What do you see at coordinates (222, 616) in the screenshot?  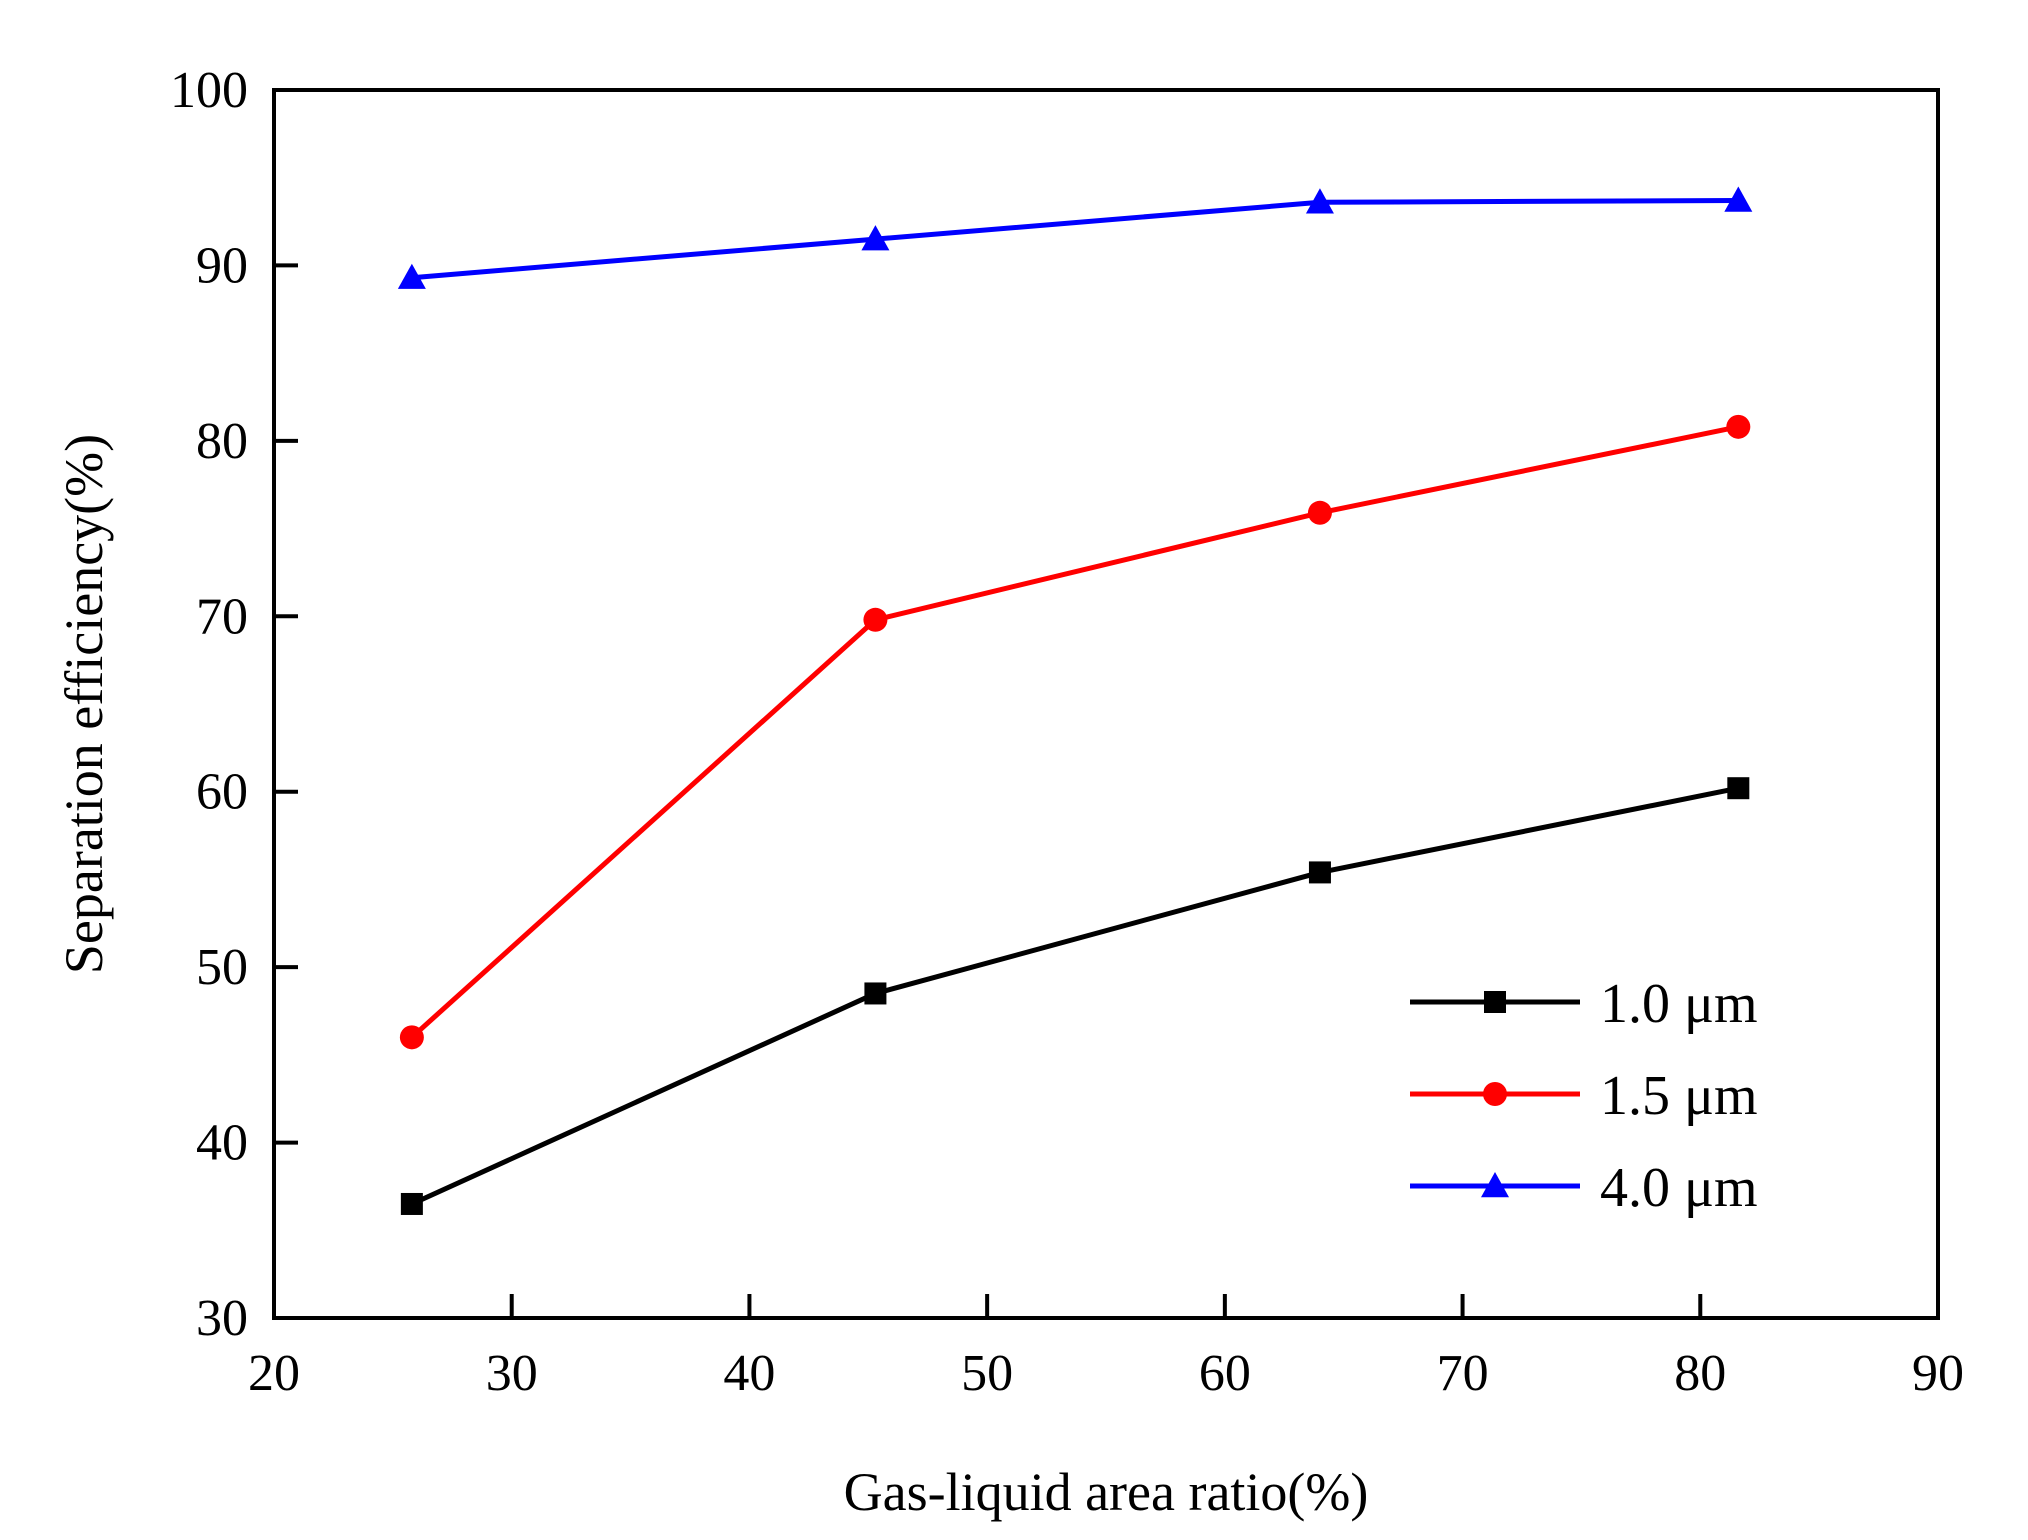 I see `y-tick-label: 70` at bounding box center [222, 616].